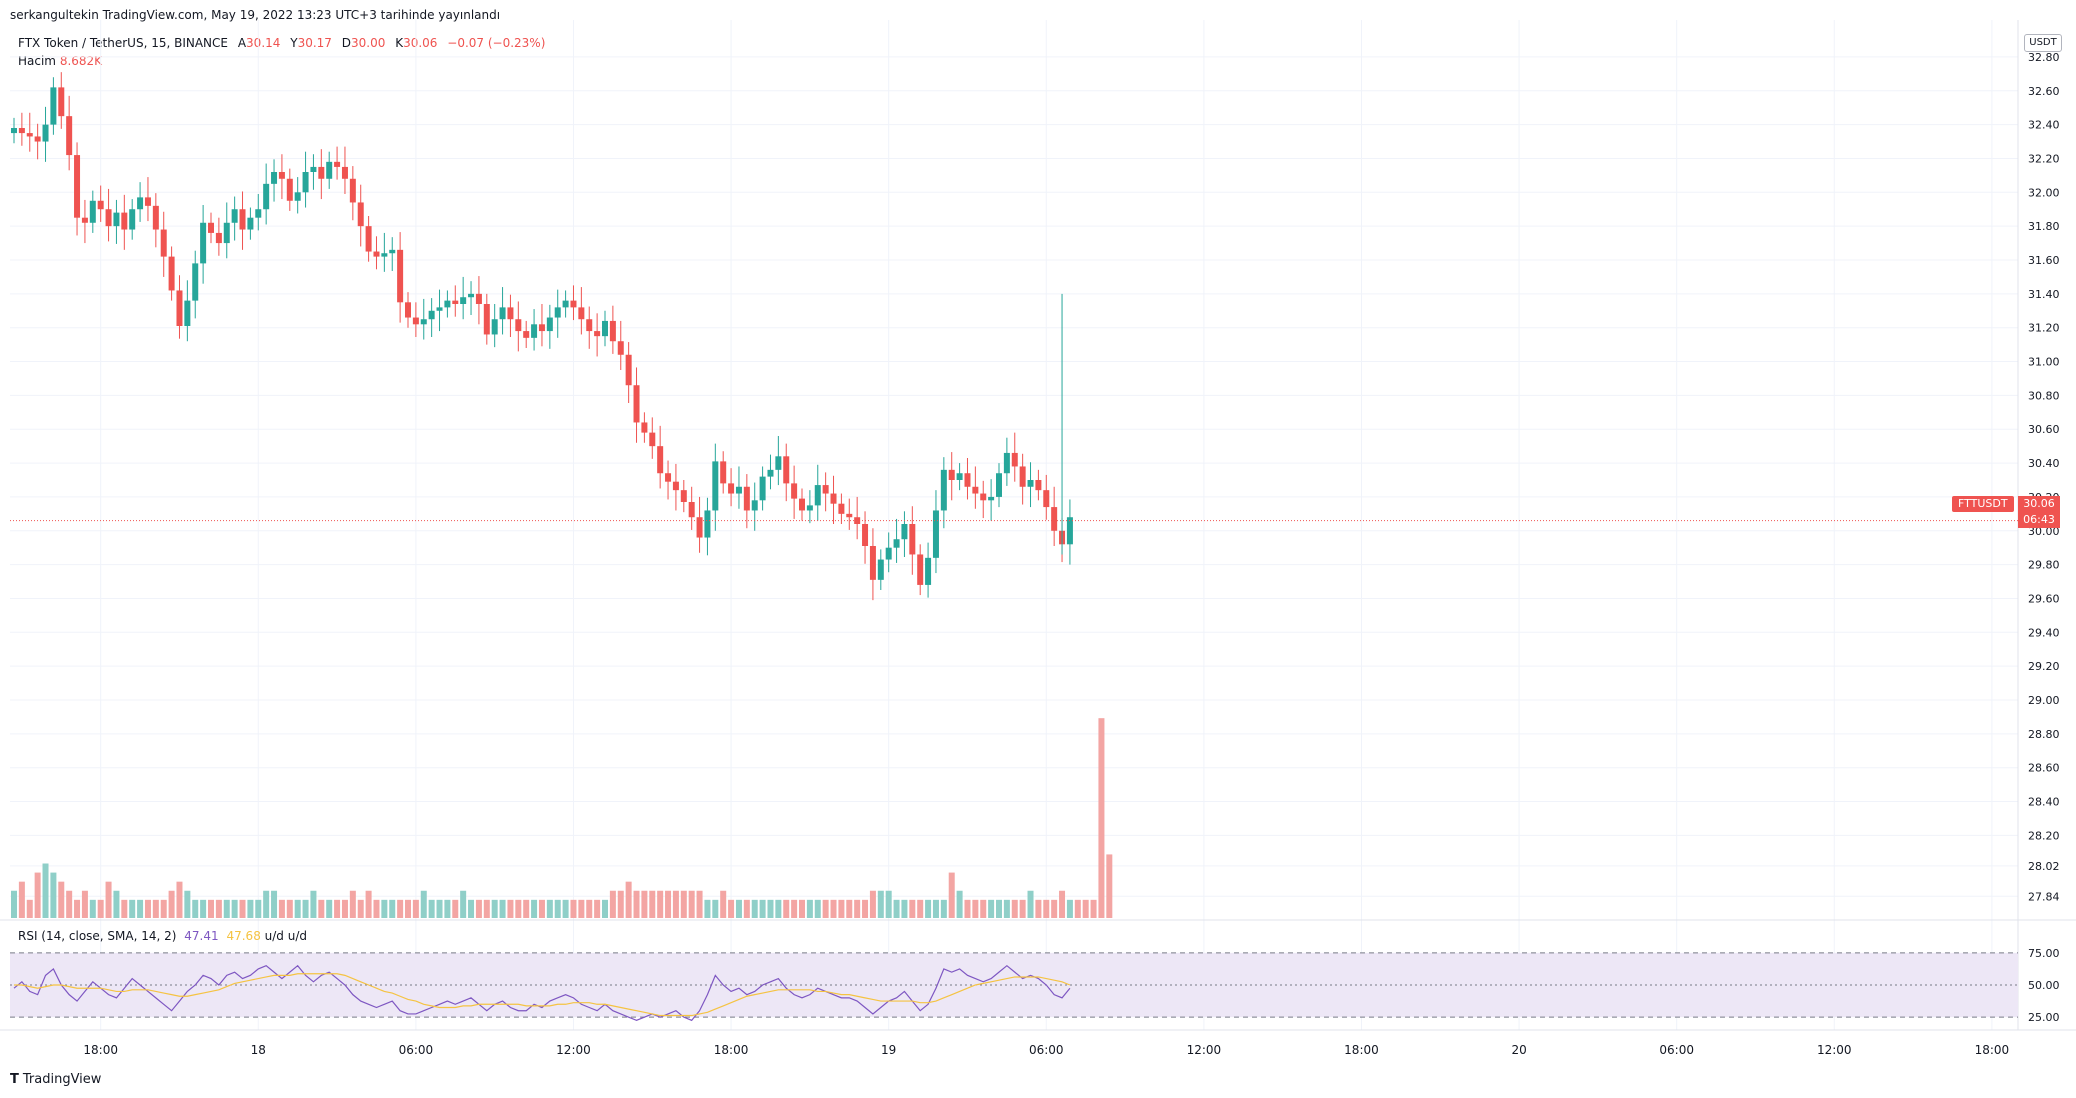 This screenshot has width=2076, height=1098. What do you see at coordinates (888, 1050) in the screenshot?
I see `time-tick-label: 19` at bounding box center [888, 1050].